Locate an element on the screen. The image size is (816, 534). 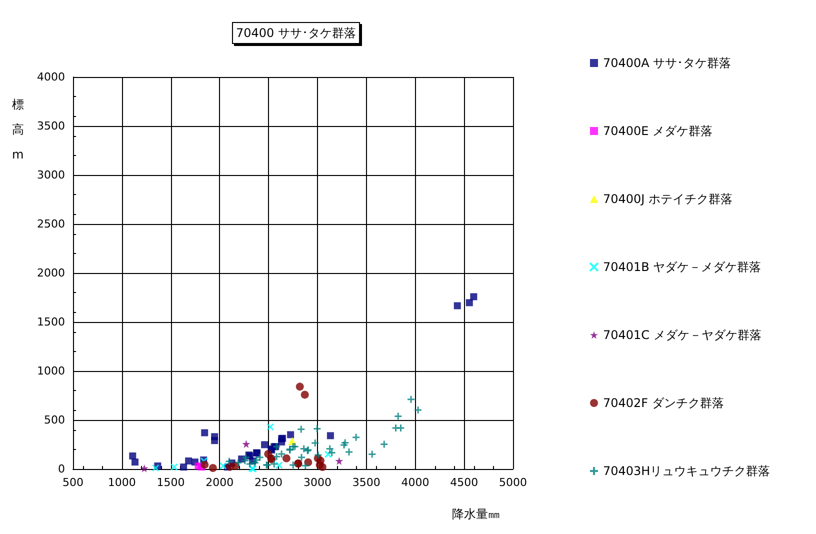
x-tick-label: 3500 is located at coordinates (366, 482).